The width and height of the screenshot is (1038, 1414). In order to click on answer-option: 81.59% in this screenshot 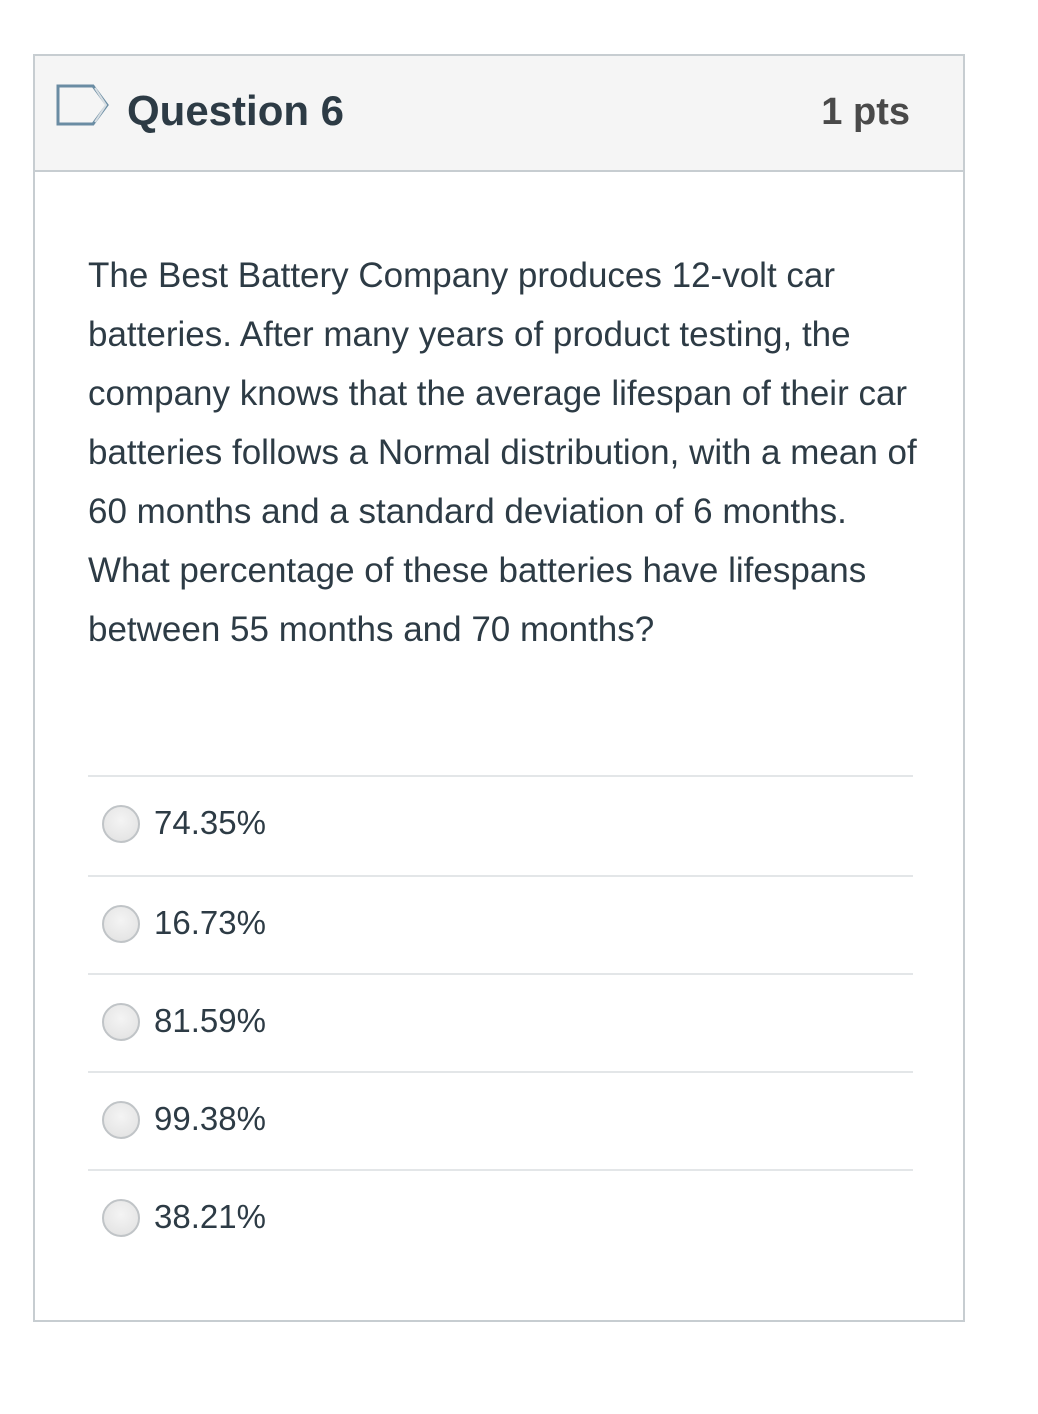, I will do `click(500, 1022)`.